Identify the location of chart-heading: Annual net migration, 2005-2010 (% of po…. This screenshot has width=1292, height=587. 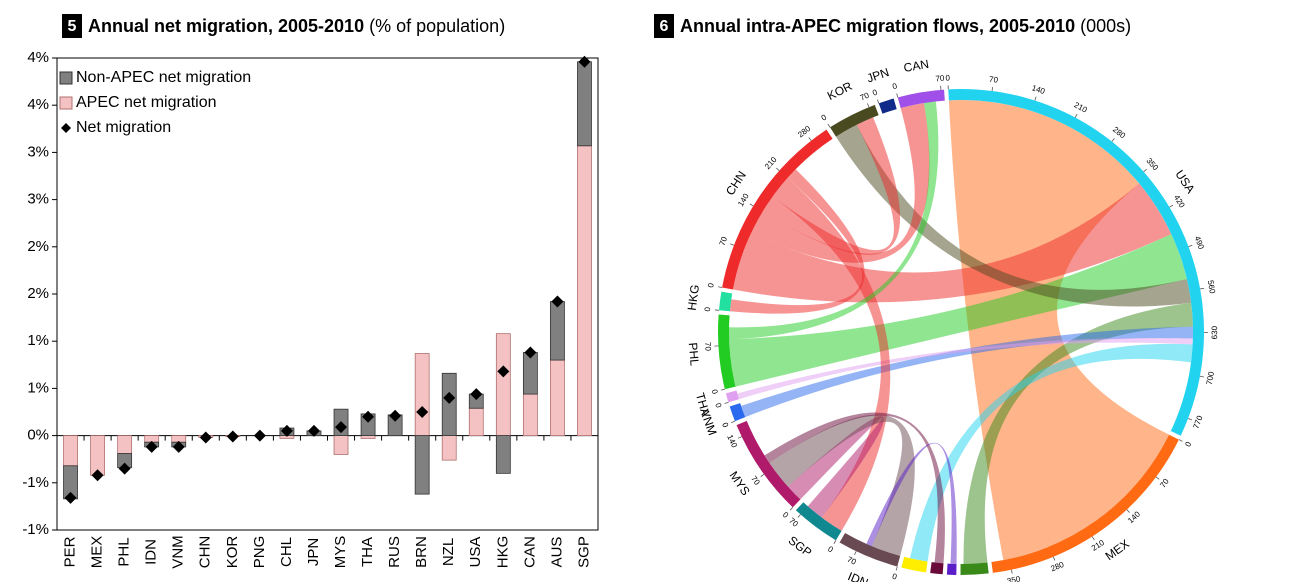
(296, 26).